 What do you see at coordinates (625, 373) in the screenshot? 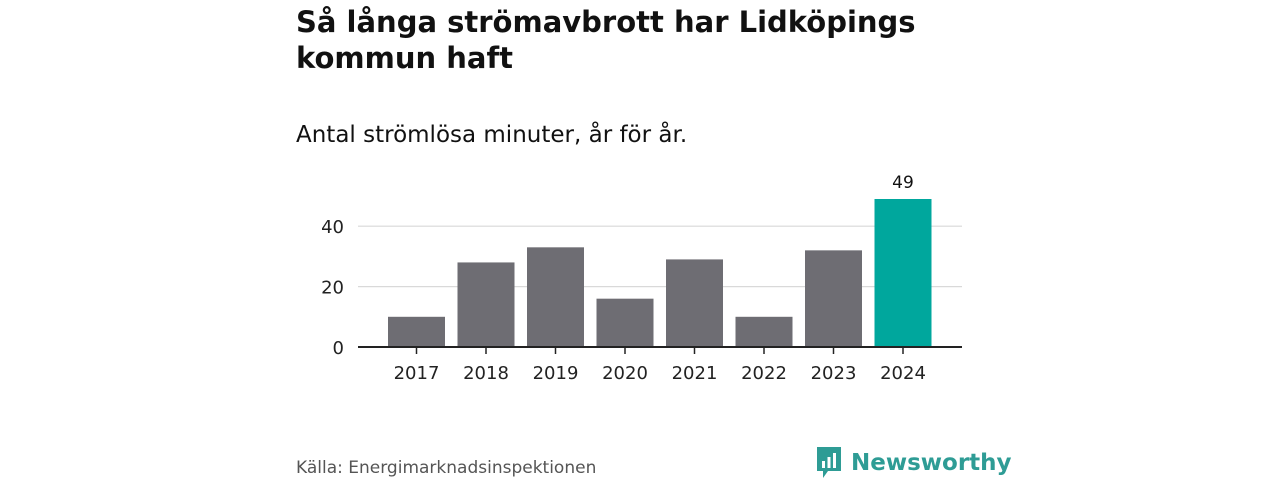
I see `x-tick-label: 2020` at bounding box center [625, 373].